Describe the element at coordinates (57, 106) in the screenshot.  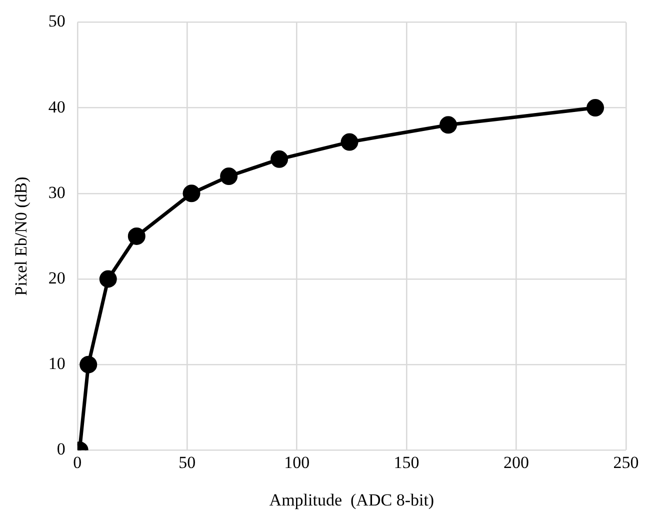
I see `y-tick-label: 40` at that location.